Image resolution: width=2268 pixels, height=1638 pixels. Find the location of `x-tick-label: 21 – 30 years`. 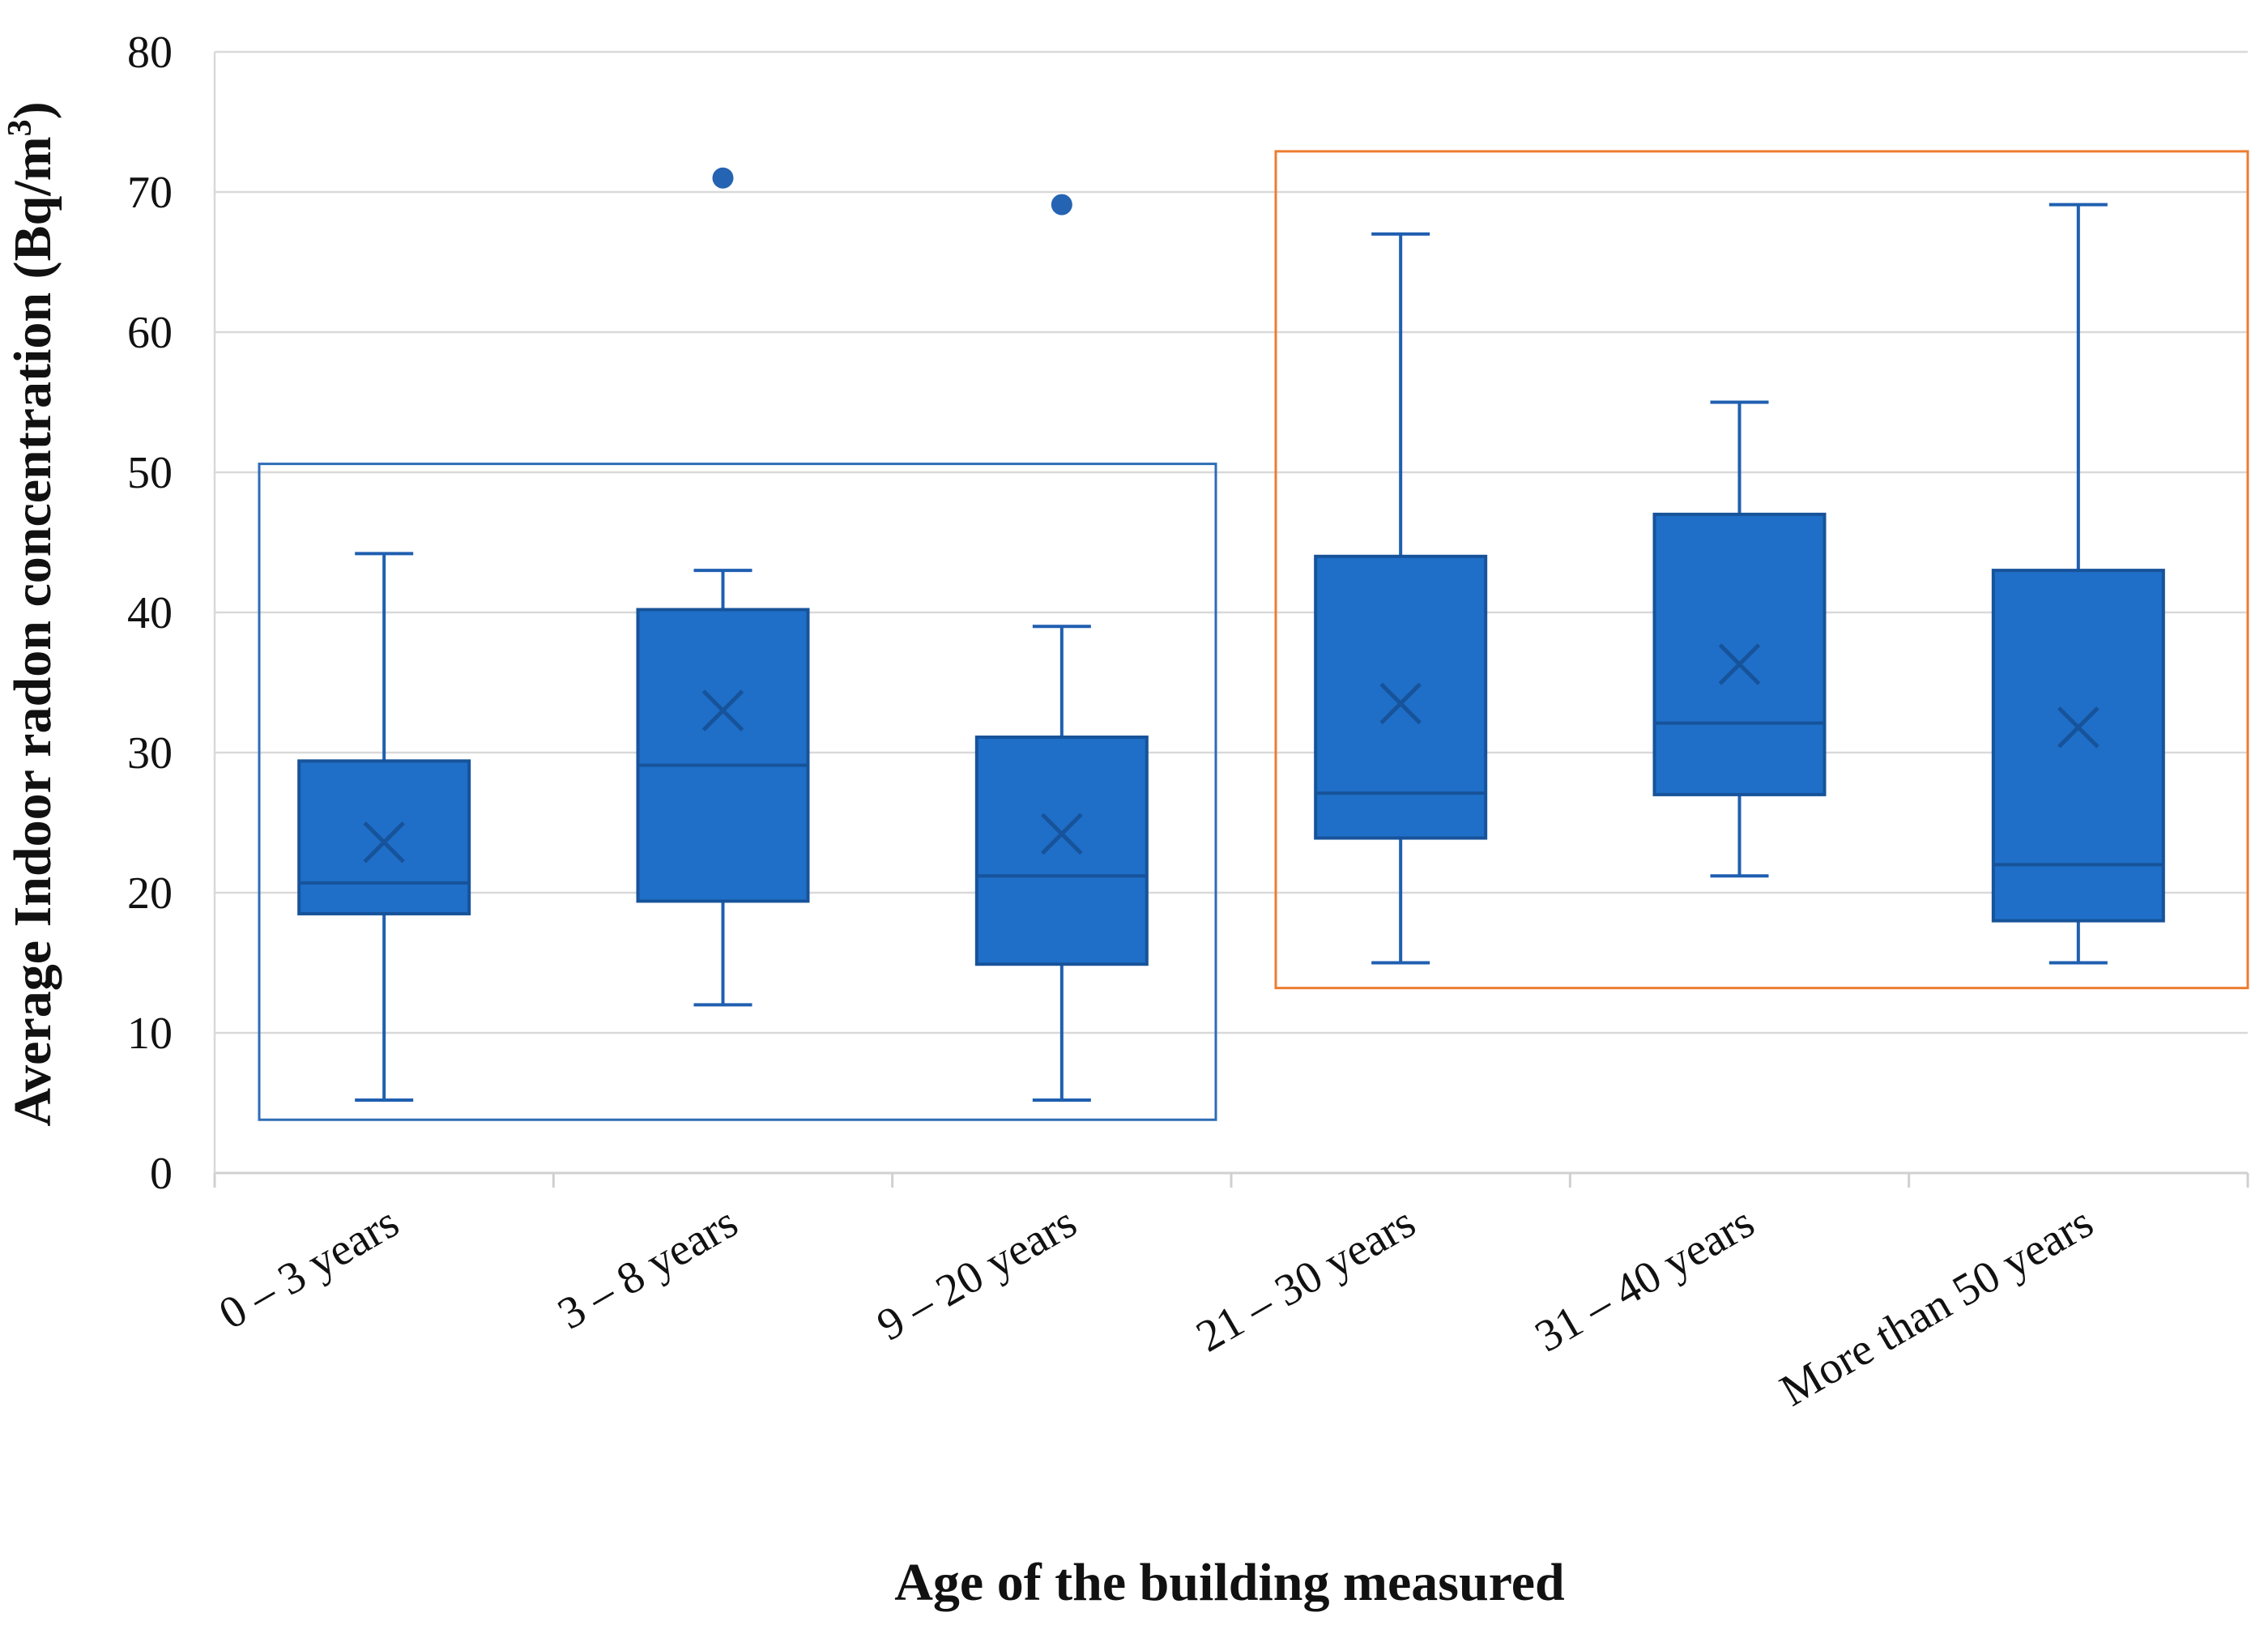

x-tick-label: 21 – 30 years is located at coordinates (1306, 1280).